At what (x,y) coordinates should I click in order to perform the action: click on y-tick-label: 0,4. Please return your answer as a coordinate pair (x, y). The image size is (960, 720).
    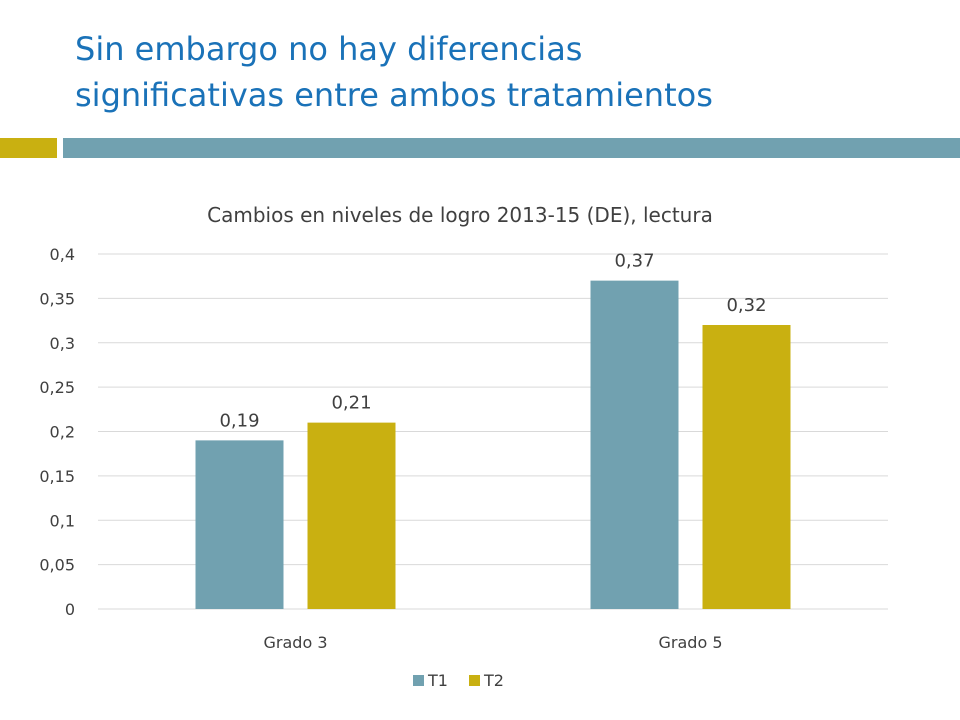
    Looking at the image, I should click on (62, 254).